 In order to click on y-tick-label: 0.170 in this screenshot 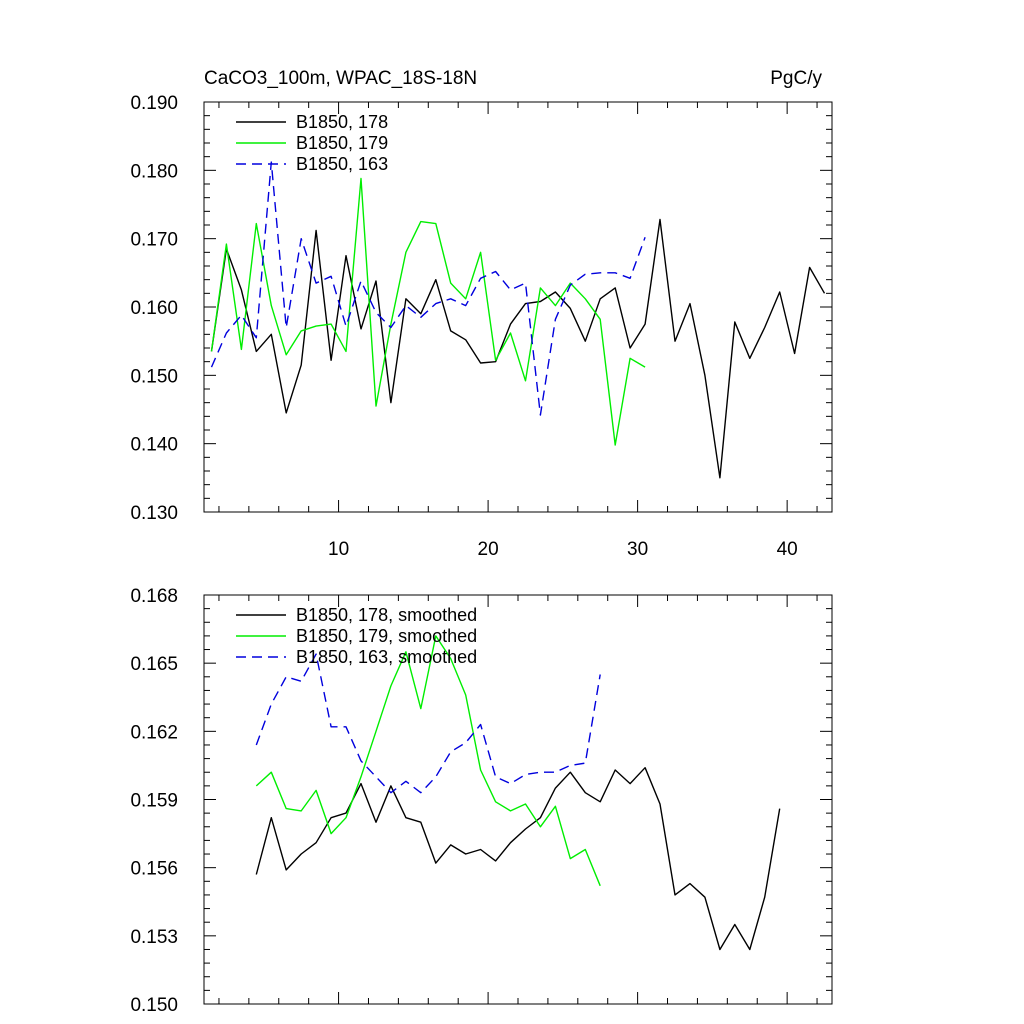, I will do `click(154, 240)`.